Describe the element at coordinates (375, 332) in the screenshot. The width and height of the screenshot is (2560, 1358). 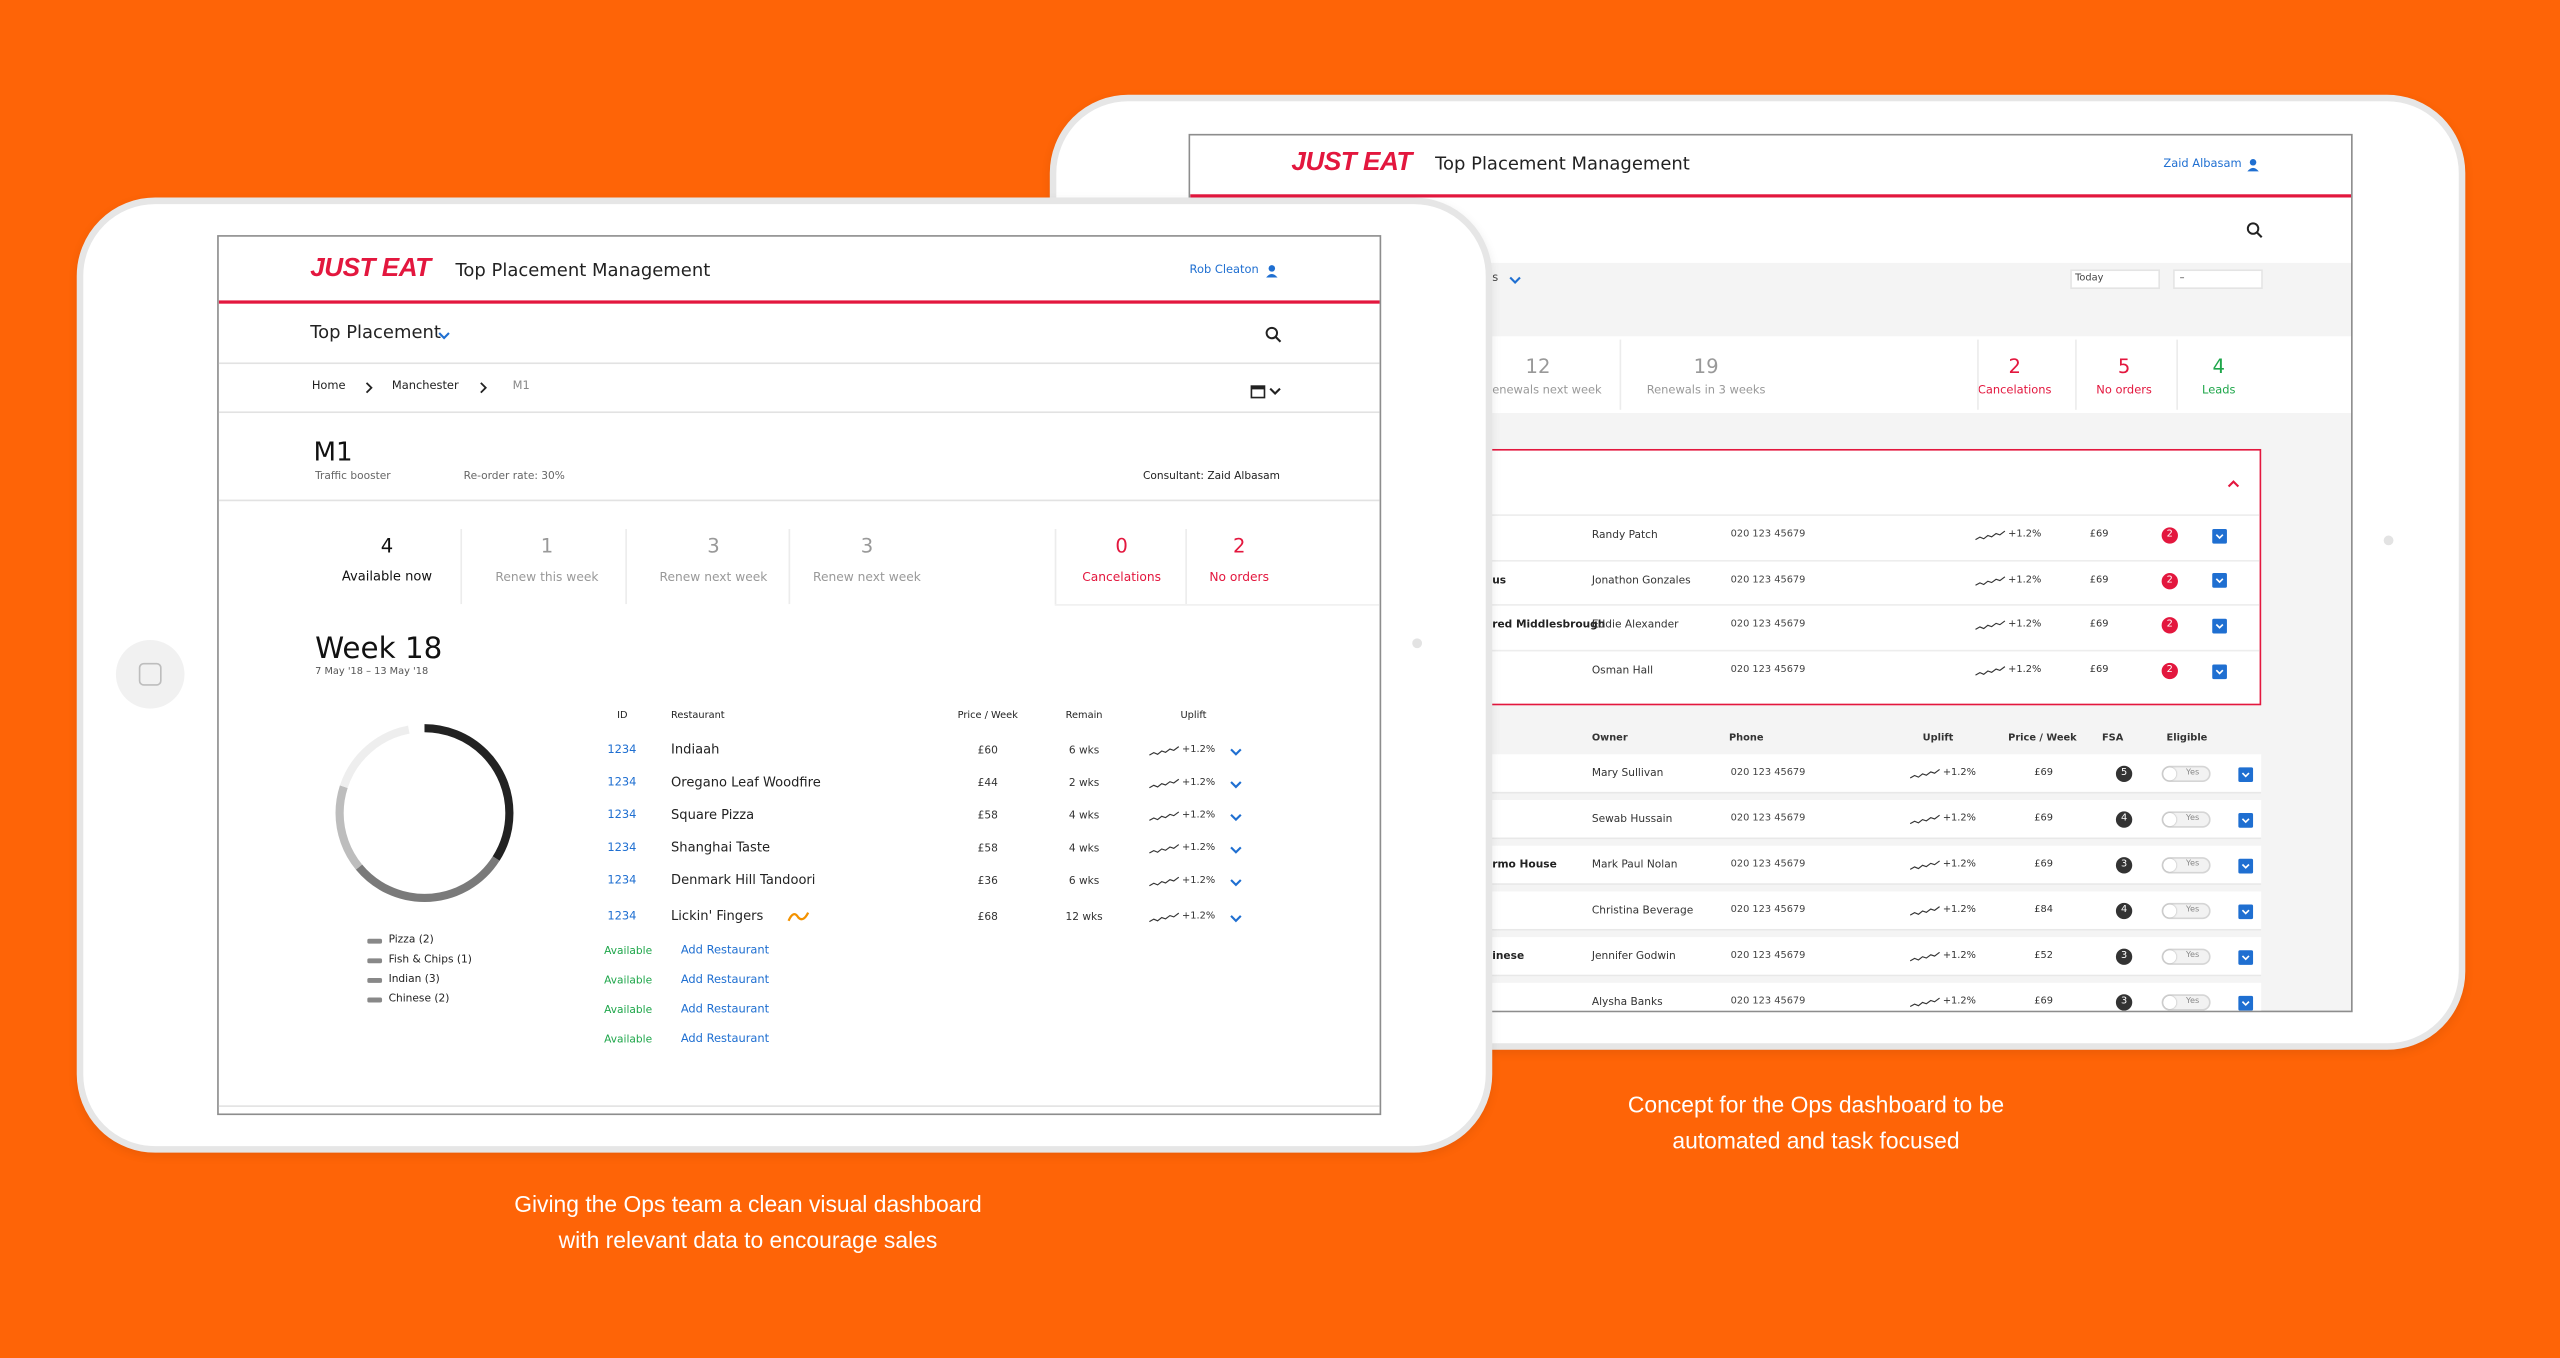
I see `nav-menu: Top Placement` at that location.